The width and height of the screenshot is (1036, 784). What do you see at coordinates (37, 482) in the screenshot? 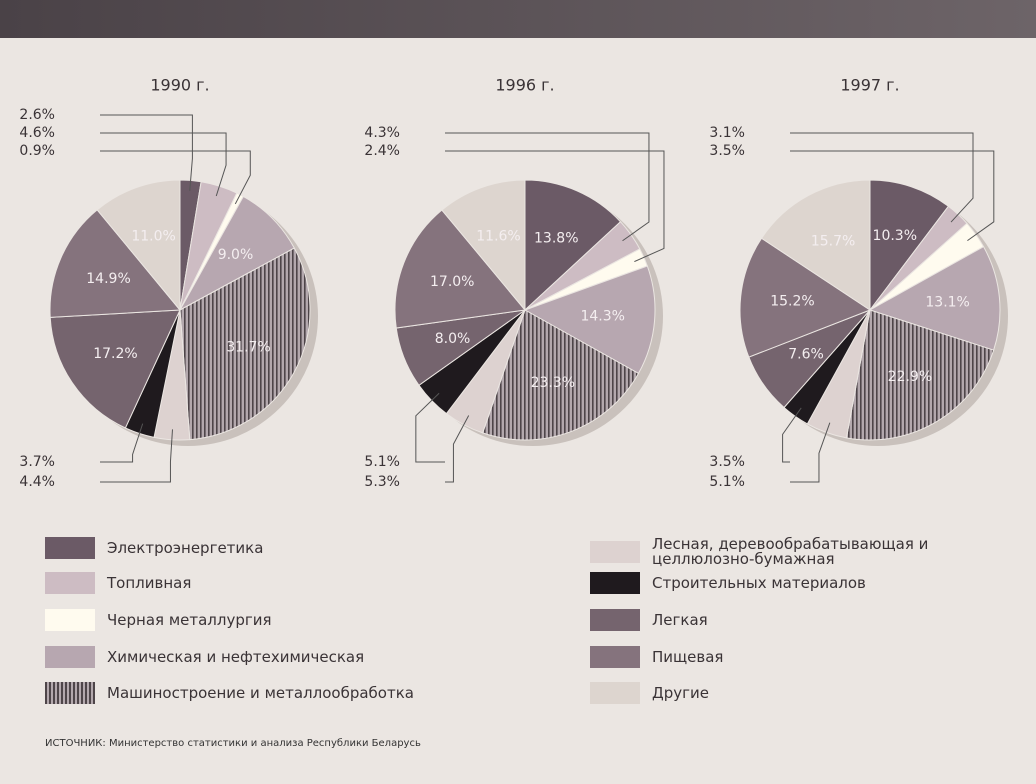
I see `slice-label: 4.4%` at bounding box center [37, 482].